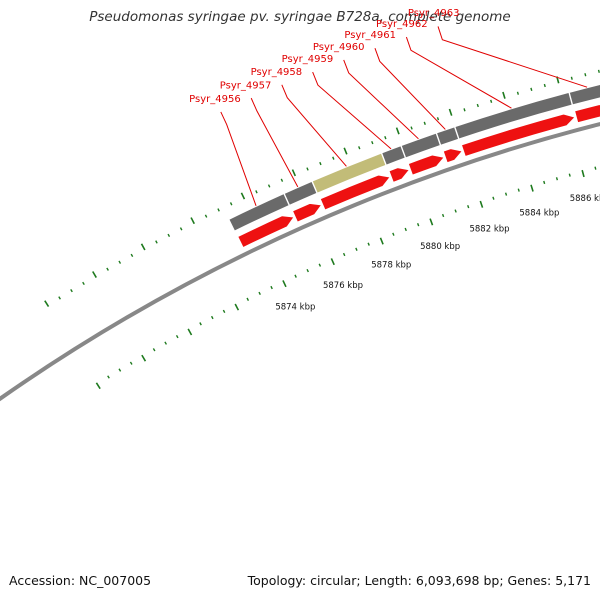 The width and height of the screenshot is (600, 600). What do you see at coordinates (246, 85) in the screenshot?
I see `gene-label: Psyr_4957` at bounding box center [246, 85].